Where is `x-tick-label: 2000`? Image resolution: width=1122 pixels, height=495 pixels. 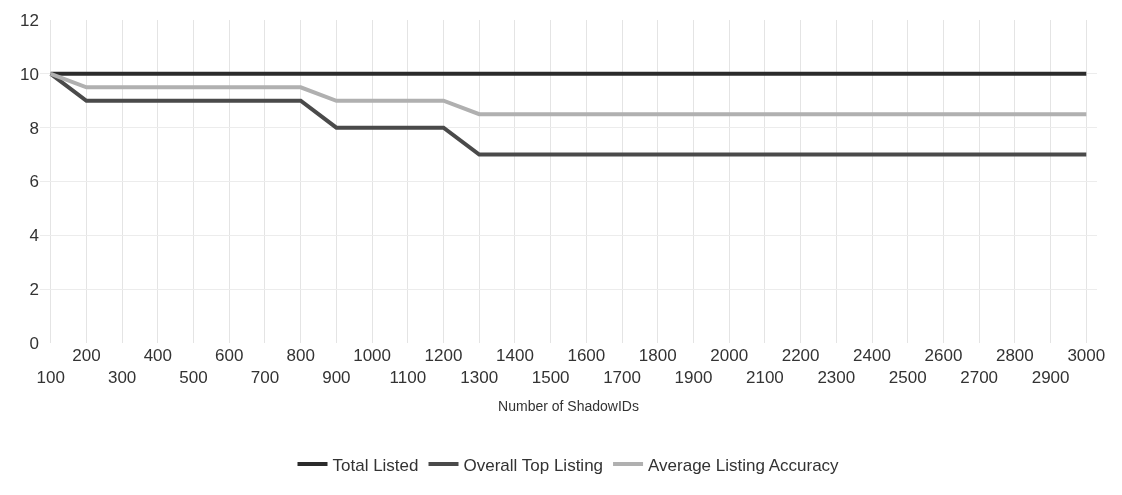
x-tick-label: 2000 is located at coordinates (729, 355).